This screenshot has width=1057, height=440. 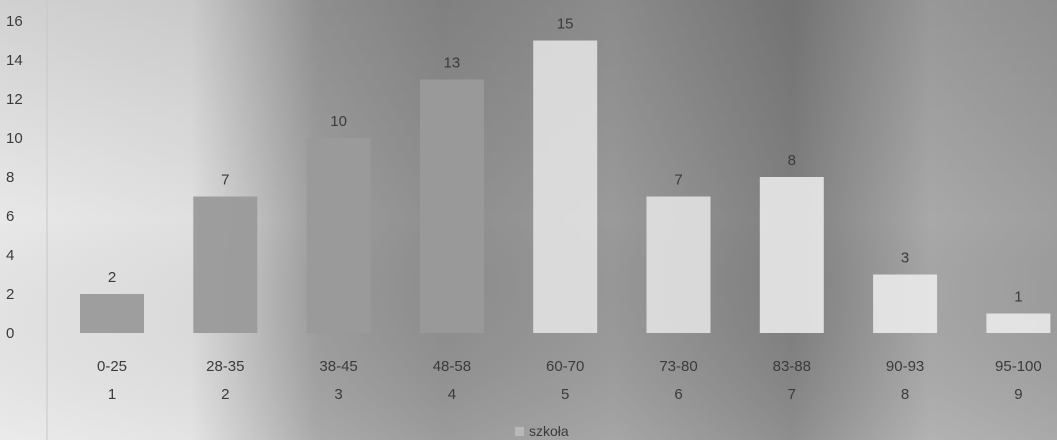 I want to click on y-tick-label: 10, so click(x=14, y=138).